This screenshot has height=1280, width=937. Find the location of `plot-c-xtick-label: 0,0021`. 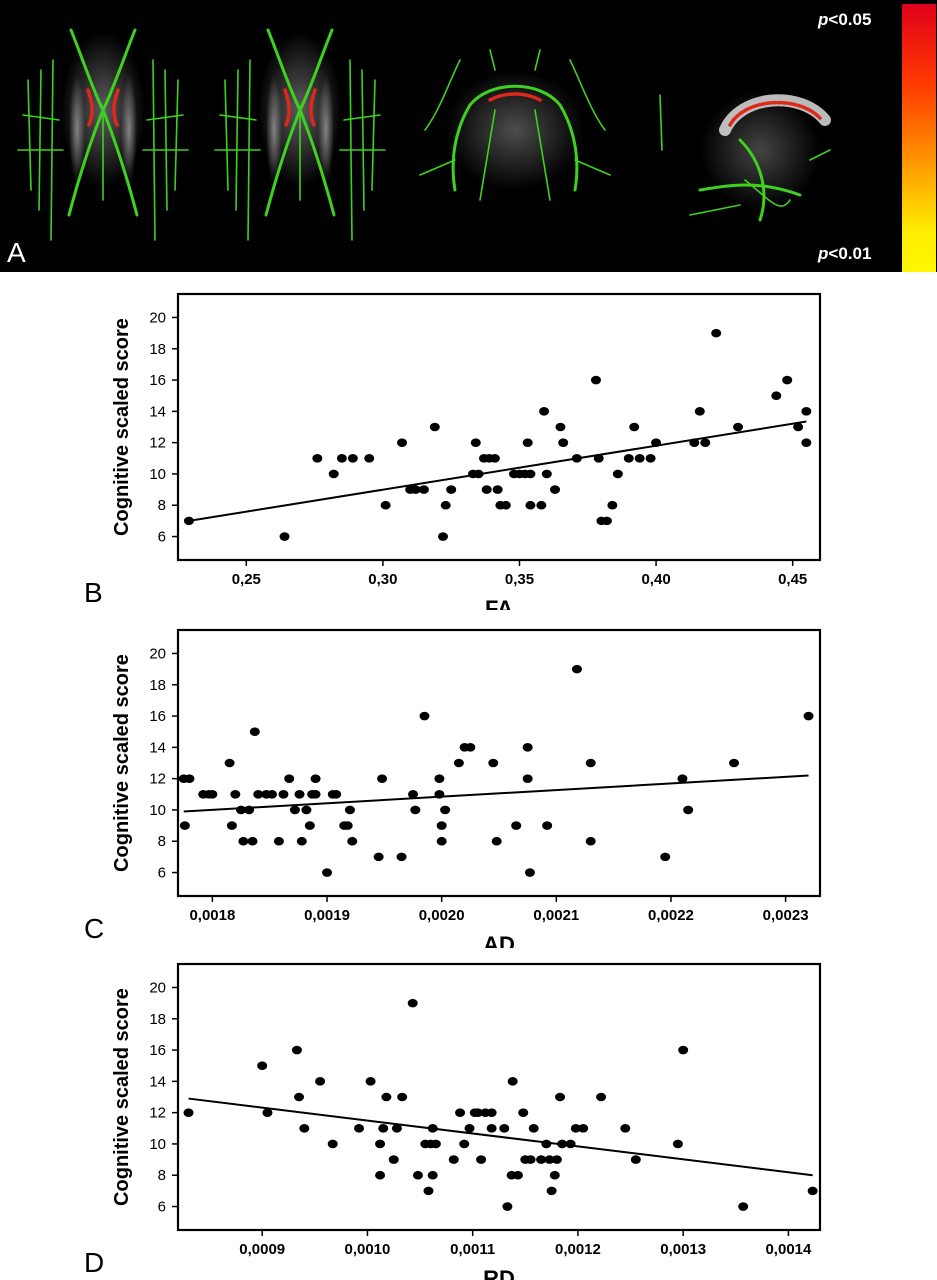

plot-c-xtick-label: 0,0021 is located at coordinates (556, 915).